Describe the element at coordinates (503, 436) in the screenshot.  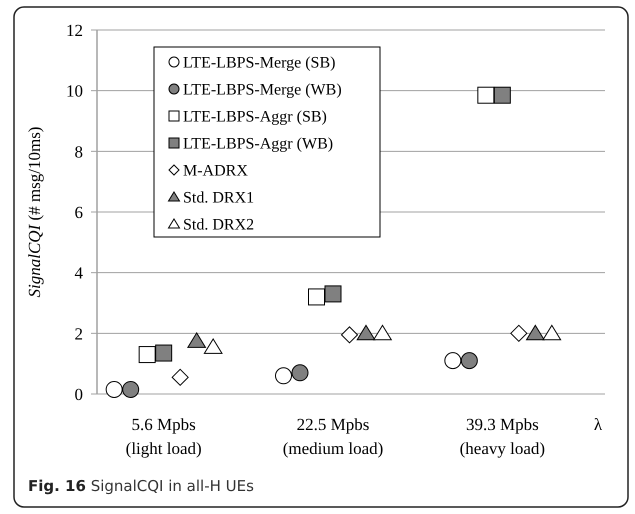
I see `x-tick-label: 39.3 Mpbs (heavy load)` at that location.